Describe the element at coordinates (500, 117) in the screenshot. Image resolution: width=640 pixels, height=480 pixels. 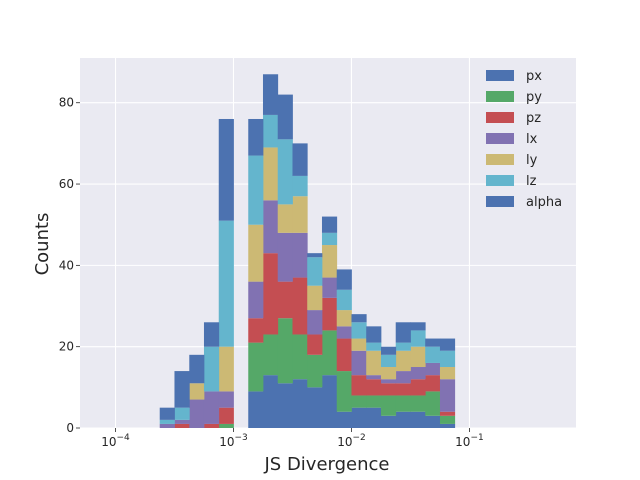
I see `legend-swatch-pz` at that location.